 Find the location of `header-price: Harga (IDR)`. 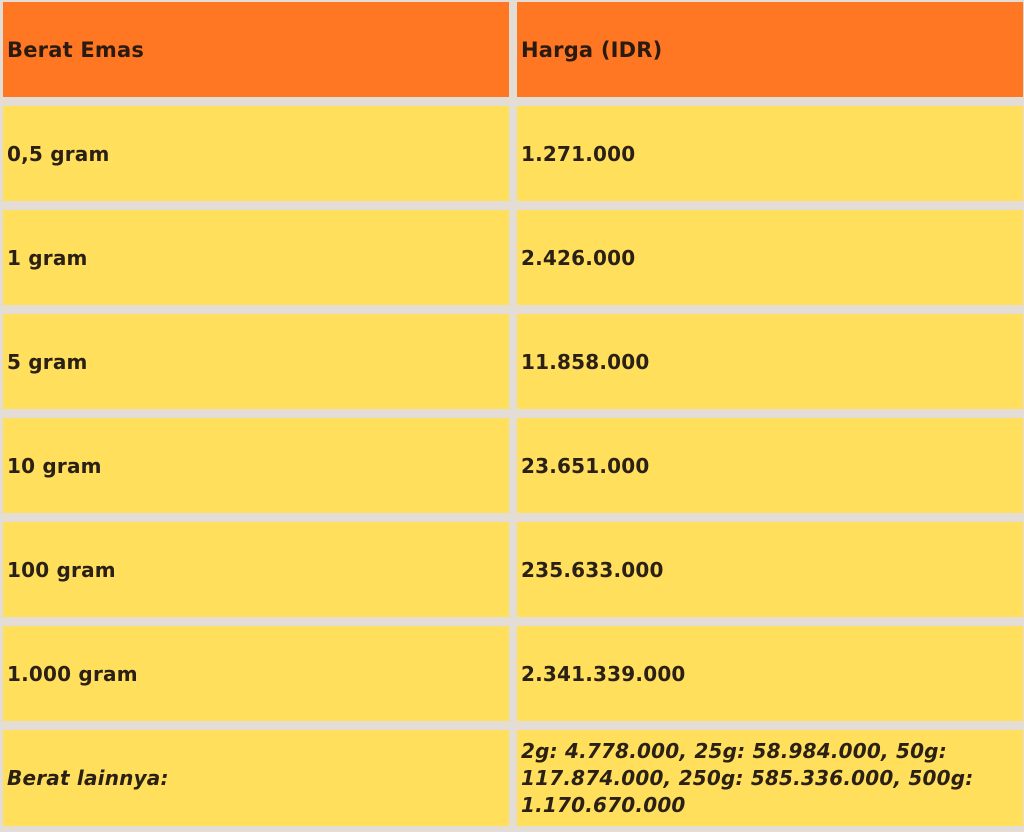

header-price: Harga (IDR) is located at coordinates (770, 49).